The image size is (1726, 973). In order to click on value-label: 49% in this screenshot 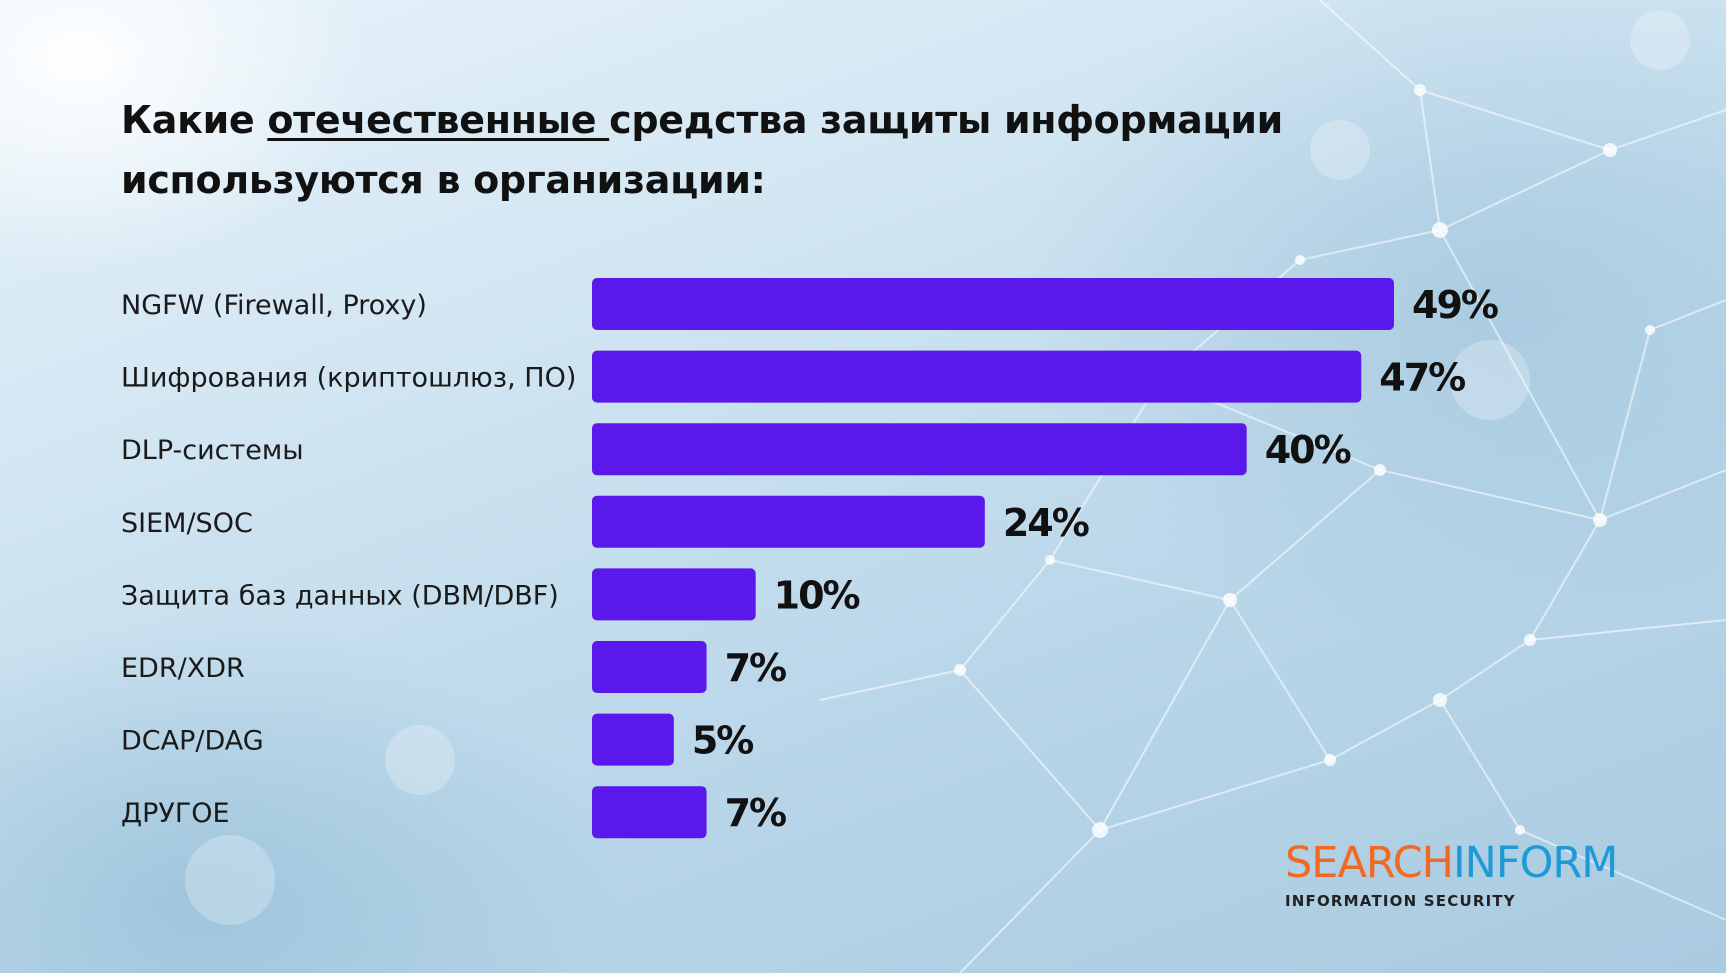, I will do `click(1455, 305)`.